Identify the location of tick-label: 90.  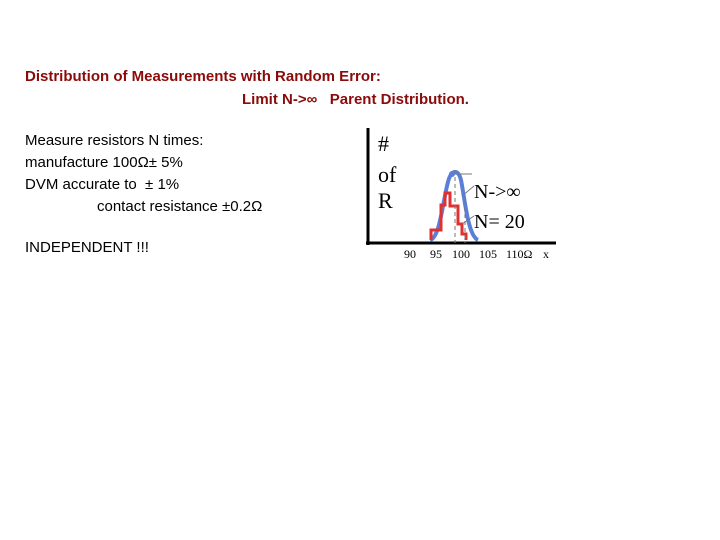
(410, 254).